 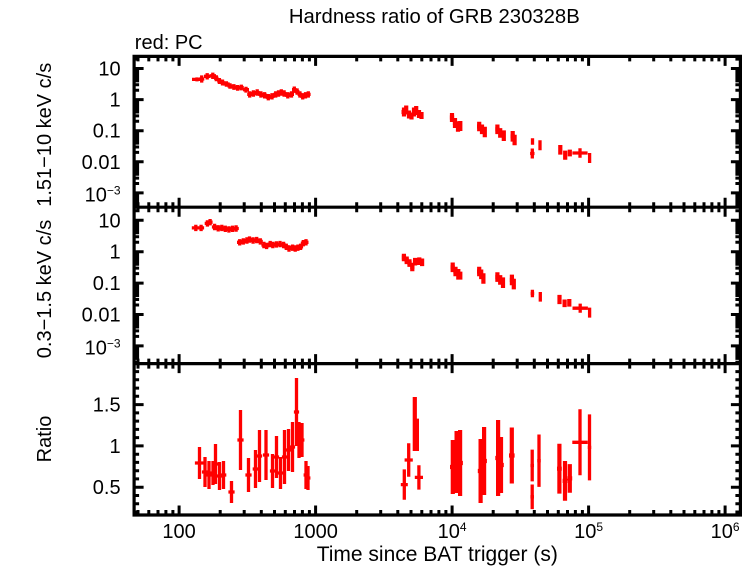 What do you see at coordinates (437, 554) in the screenshot?
I see `svg-text: Time since BAT trigger (s)` at bounding box center [437, 554].